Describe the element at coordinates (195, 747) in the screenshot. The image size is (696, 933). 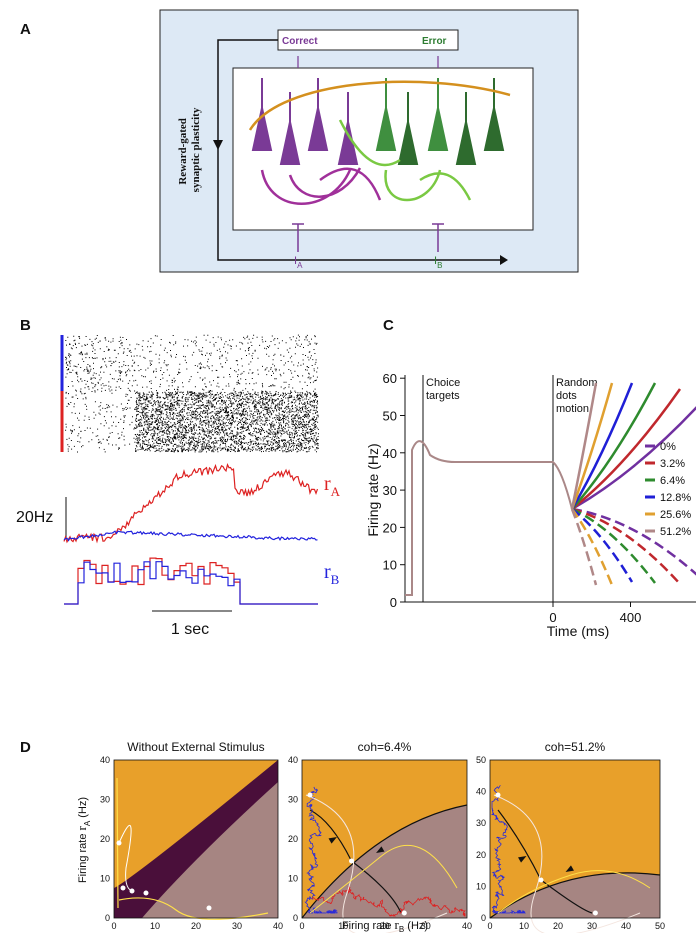
I see `plot-title: Without External Stimulus` at that location.